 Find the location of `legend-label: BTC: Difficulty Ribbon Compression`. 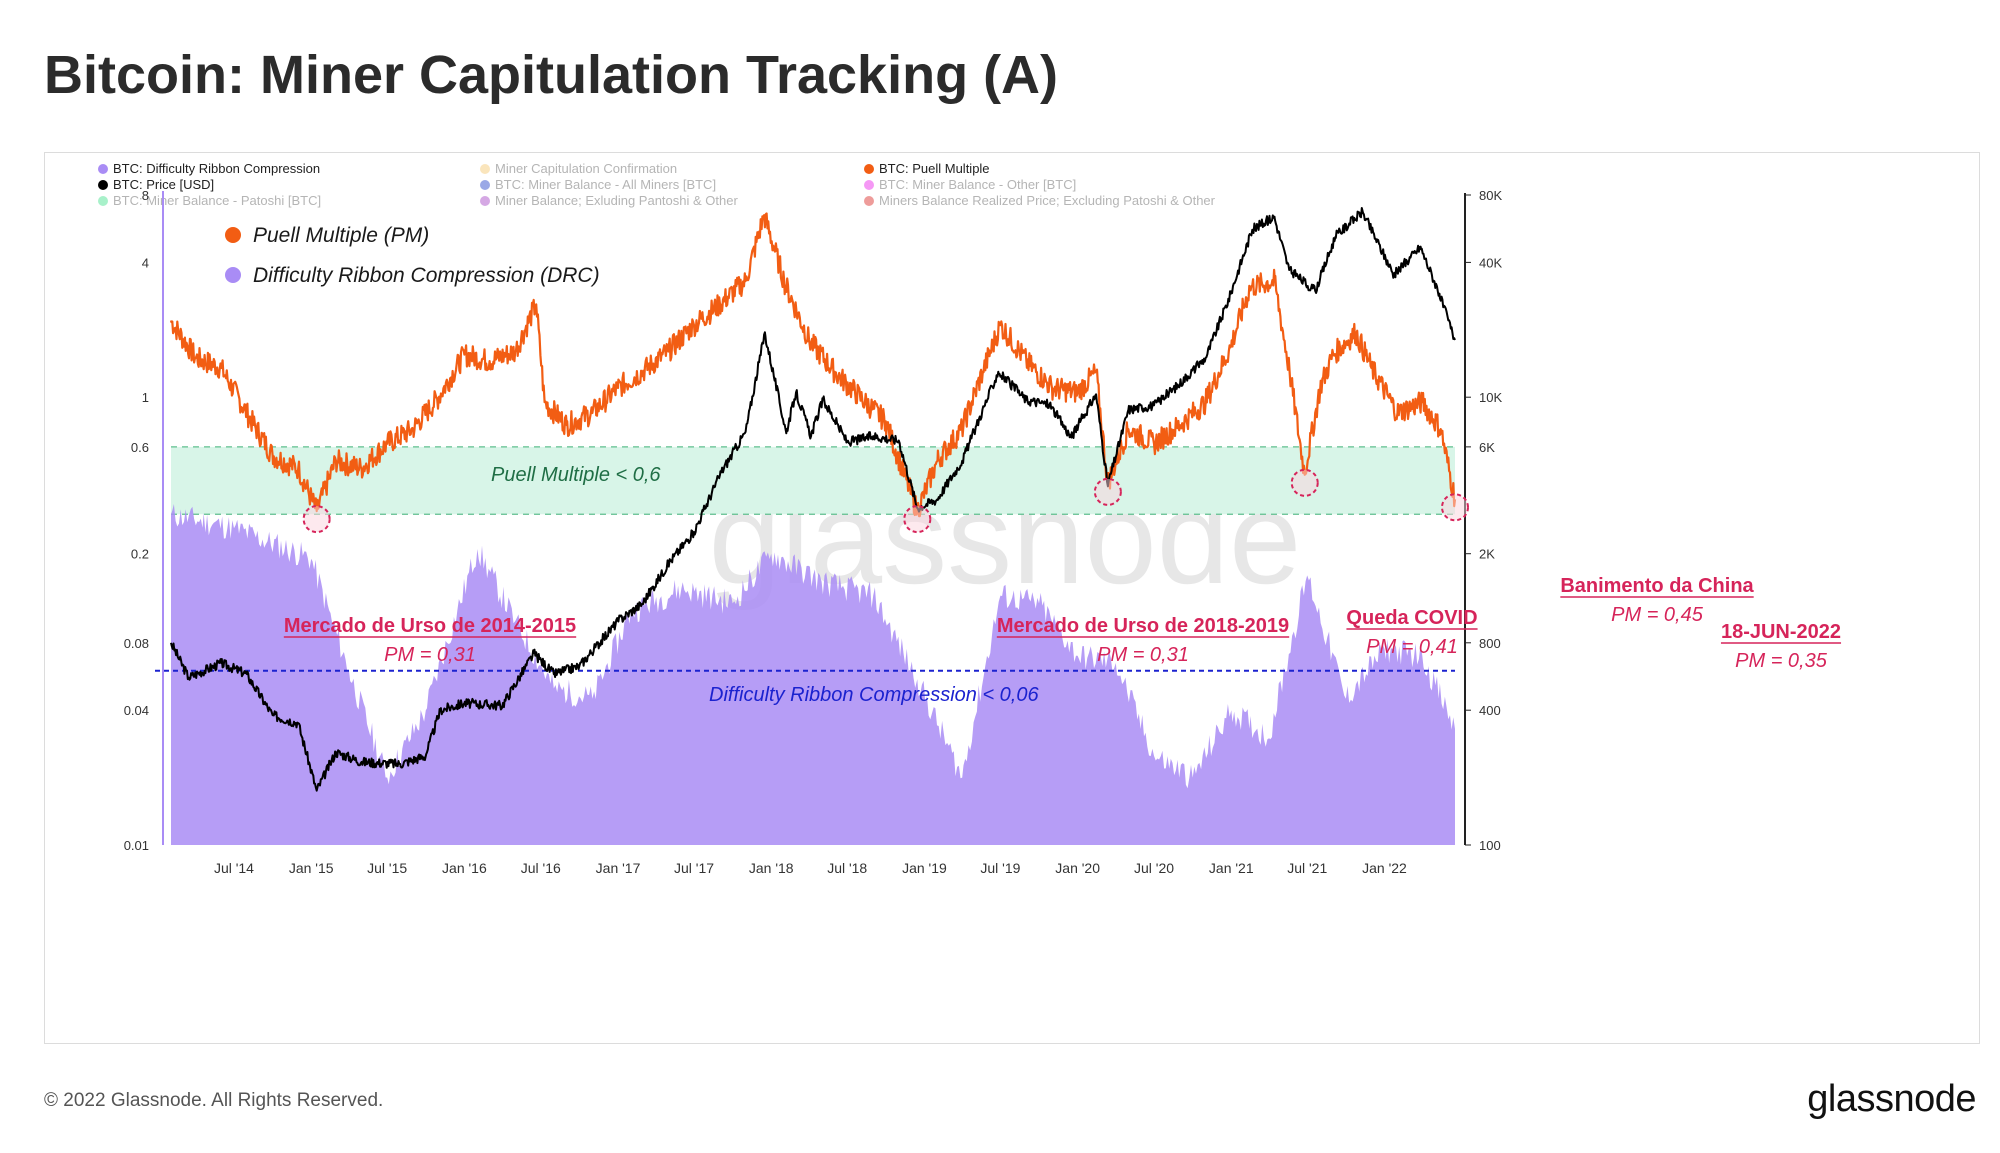

legend-label: BTC: Difficulty Ribbon Compression is located at coordinates (216, 168).